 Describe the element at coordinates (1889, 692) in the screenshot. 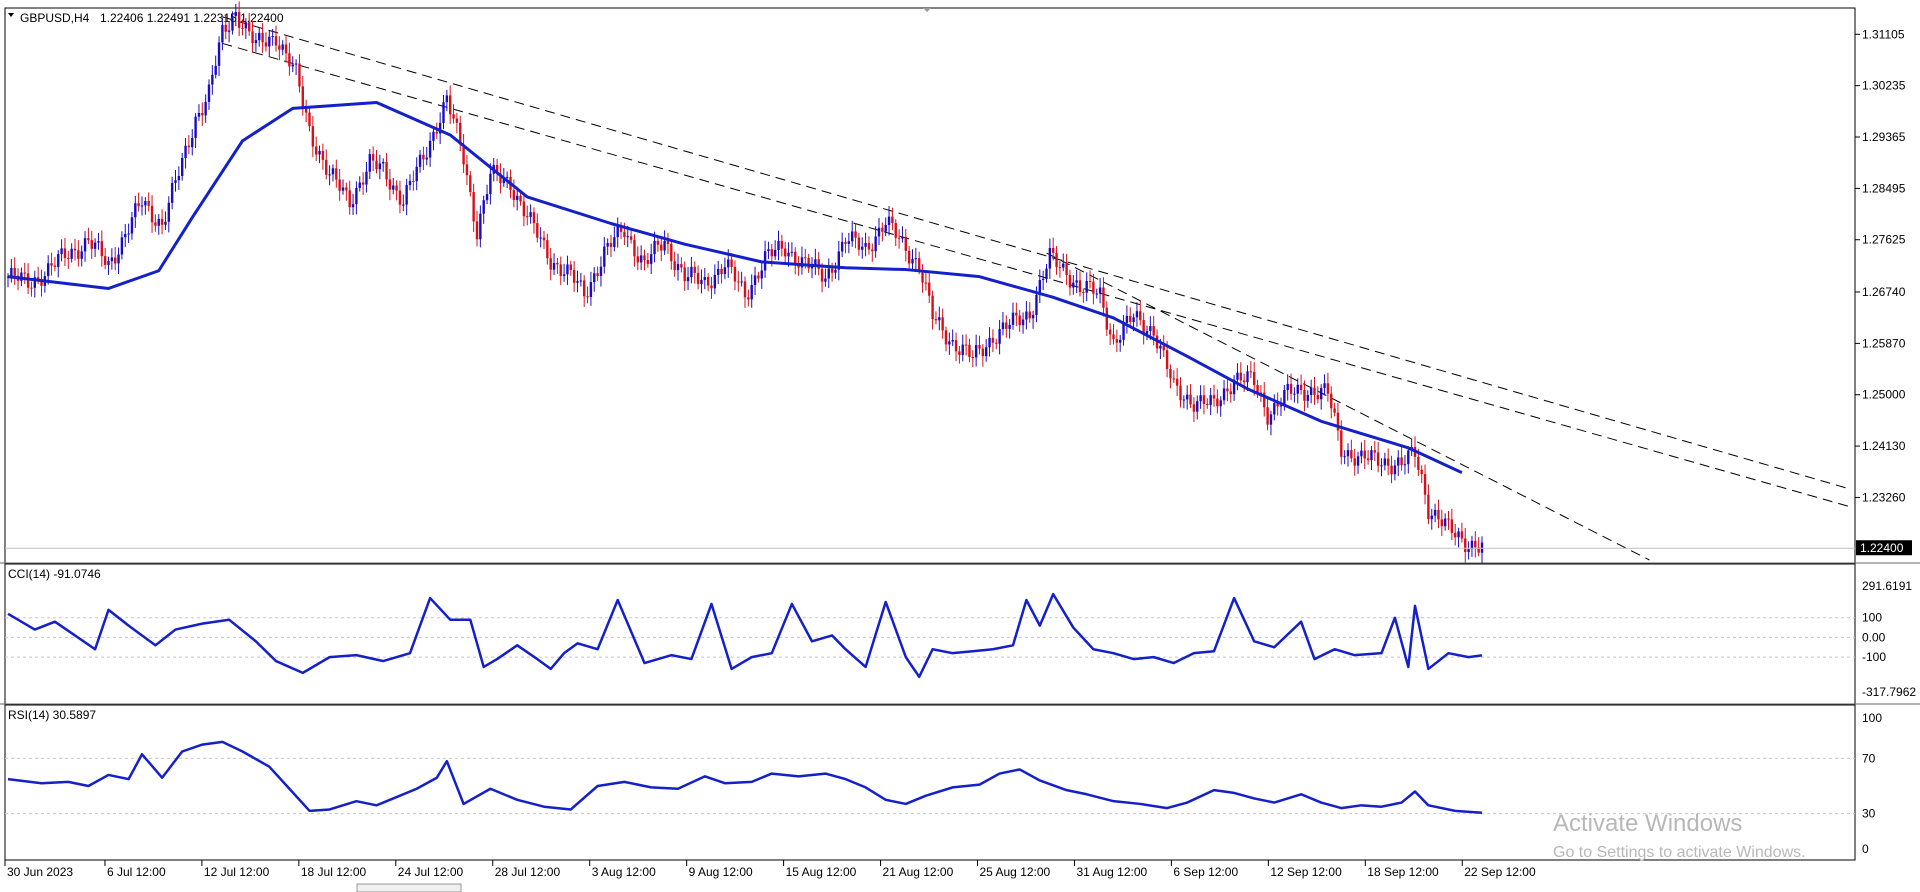

I see `cci-tick-label: -317.7962` at that location.